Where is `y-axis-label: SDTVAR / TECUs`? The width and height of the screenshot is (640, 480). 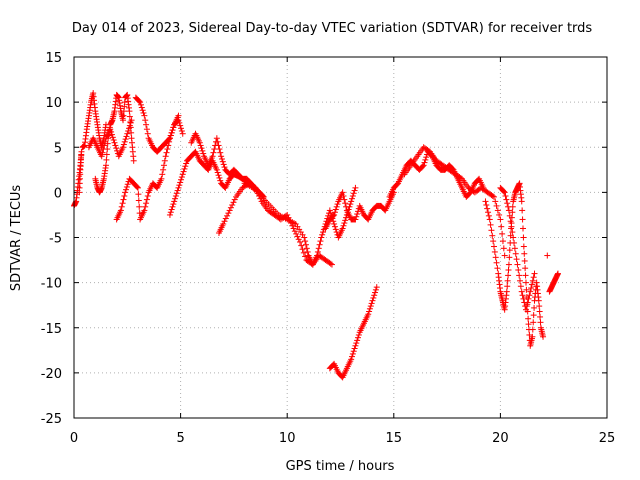 y-axis-label: SDTVAR / TECUs is located at coordinates (16, 238).